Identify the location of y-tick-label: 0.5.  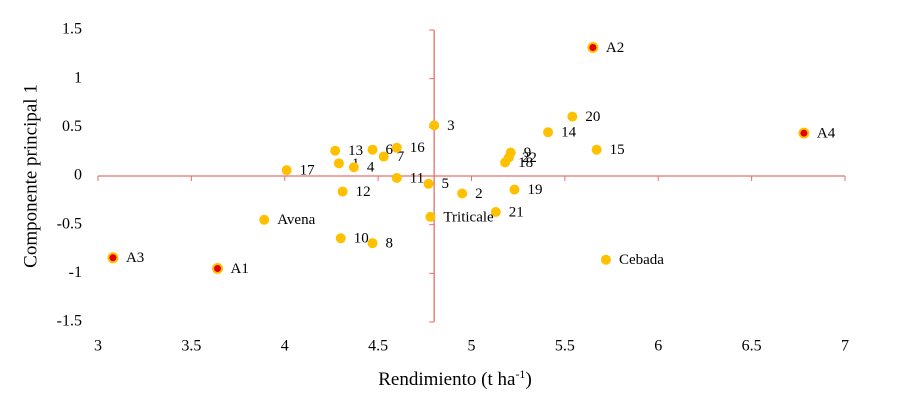
(72, 126).